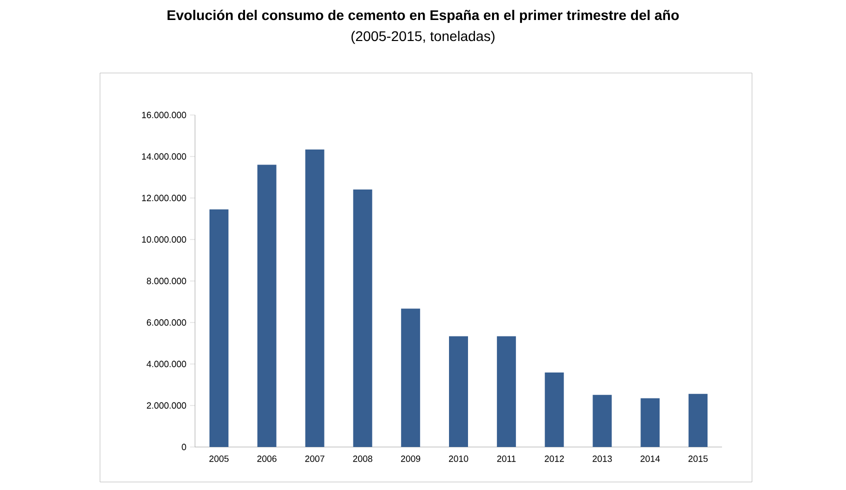 The image size is (846, 490). Describe the element at coordinates (602, 459) in the screenshot. I see `x-tick-label: 2013` at that location.